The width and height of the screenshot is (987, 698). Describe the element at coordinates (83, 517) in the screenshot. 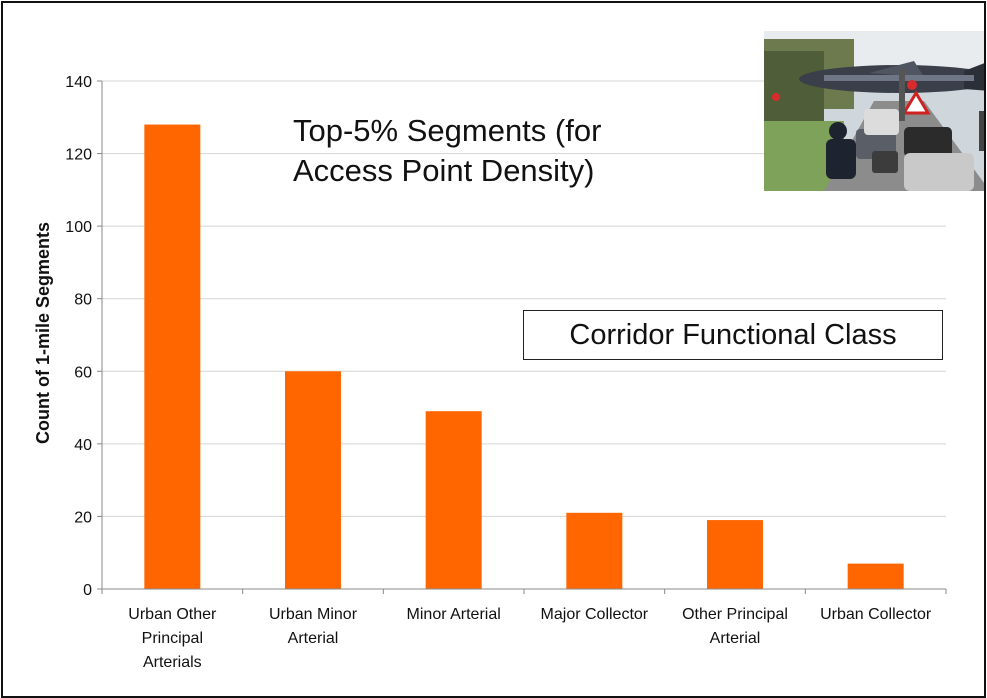

I see `y-tick-label: 20` at that location.